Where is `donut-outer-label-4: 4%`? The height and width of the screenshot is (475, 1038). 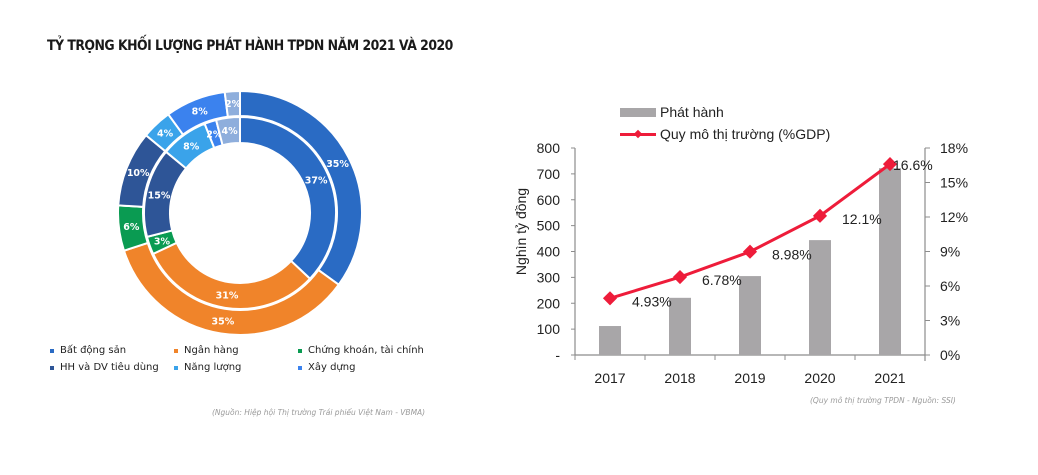 donut-outer-label-4: 4% is located at coordinates (165, 134).